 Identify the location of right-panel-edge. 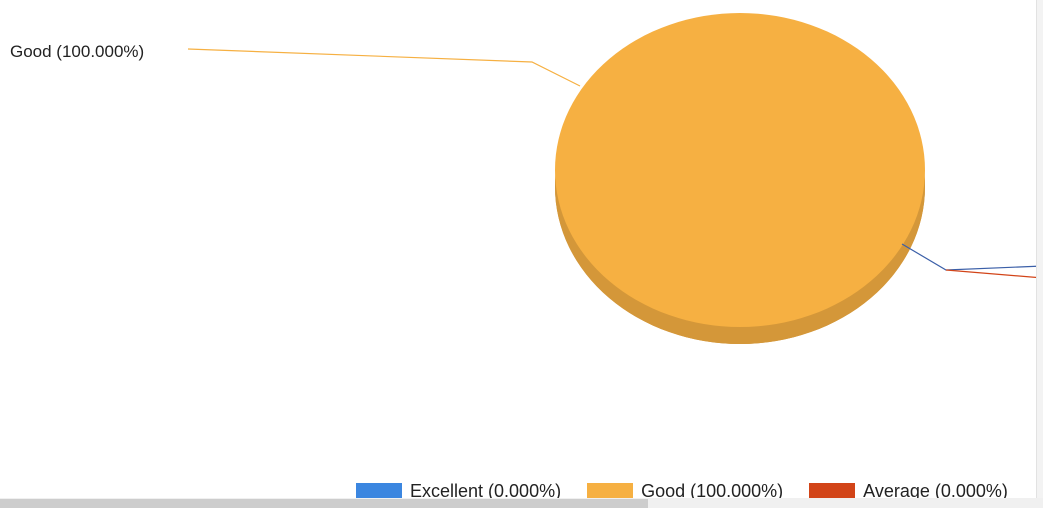
(1039, 249).